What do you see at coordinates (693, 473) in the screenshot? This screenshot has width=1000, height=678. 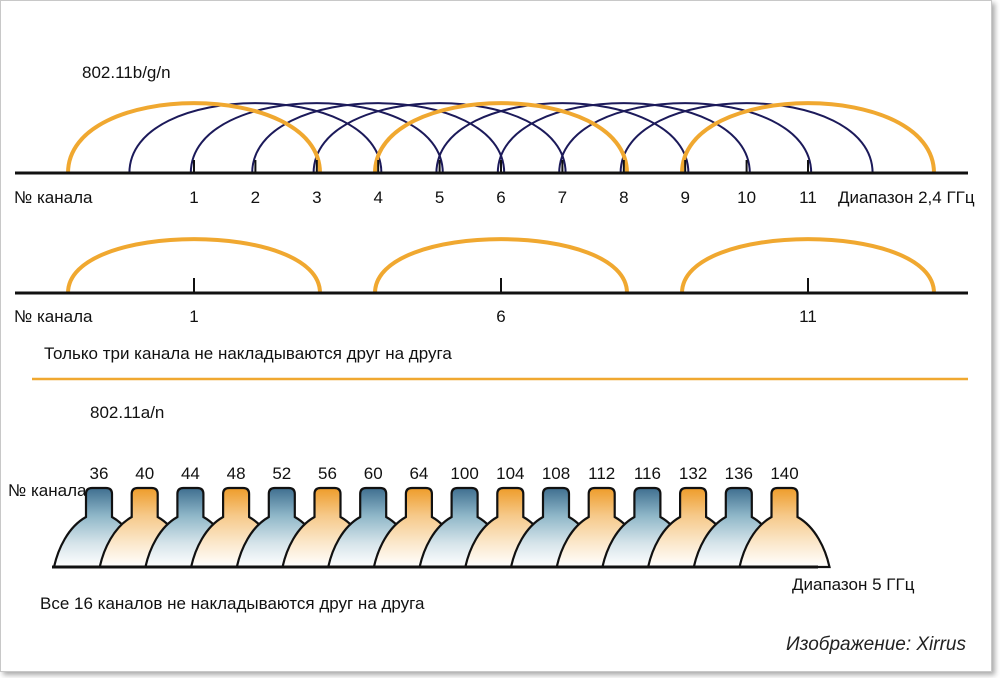 I see `five-ghz-number-132: 132` at bounding box center [693, 473].